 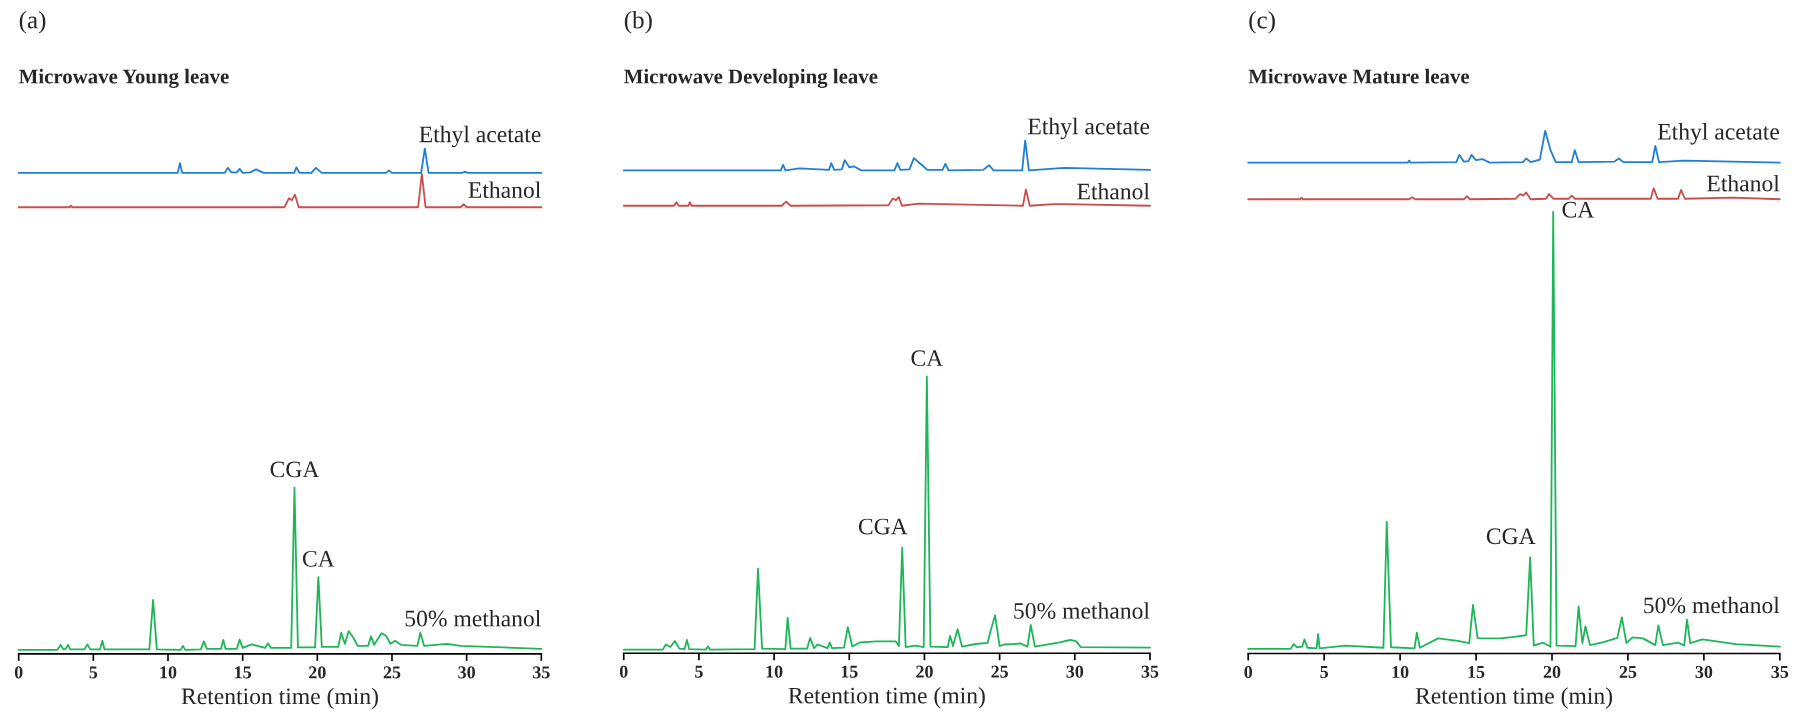 I want to click on chart-title: (c), so click(x=1262, y=22).